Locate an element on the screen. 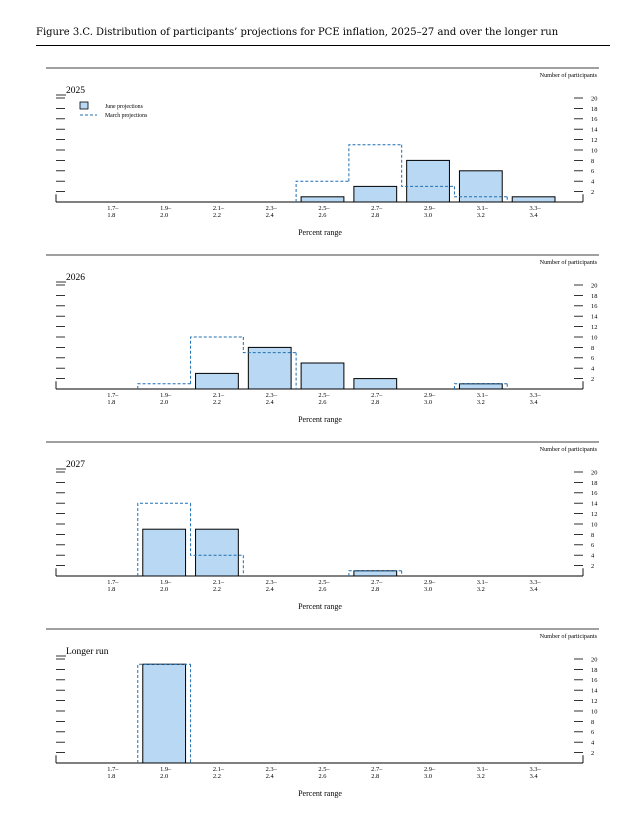 The height and width of the screenshot is (813, 644). legend-march-label: March projections is located at coordinates (126, 116).